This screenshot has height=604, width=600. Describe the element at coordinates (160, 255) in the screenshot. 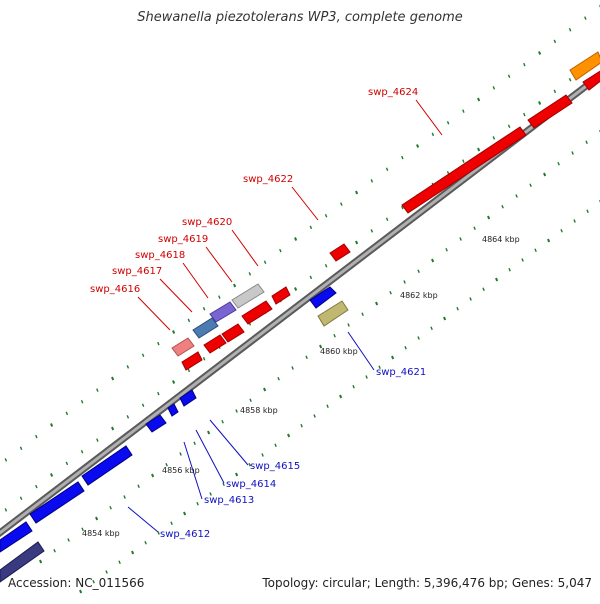

I see `gene-label: swp_4618` at that location.